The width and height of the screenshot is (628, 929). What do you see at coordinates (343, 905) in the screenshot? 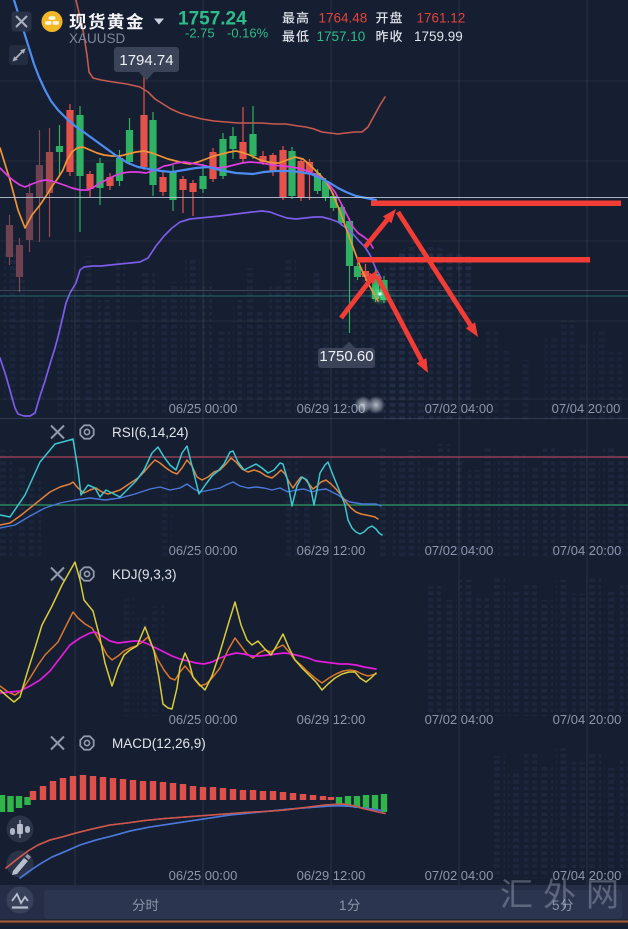
I see `svg-text: 1` at bounding box center [343, 905].